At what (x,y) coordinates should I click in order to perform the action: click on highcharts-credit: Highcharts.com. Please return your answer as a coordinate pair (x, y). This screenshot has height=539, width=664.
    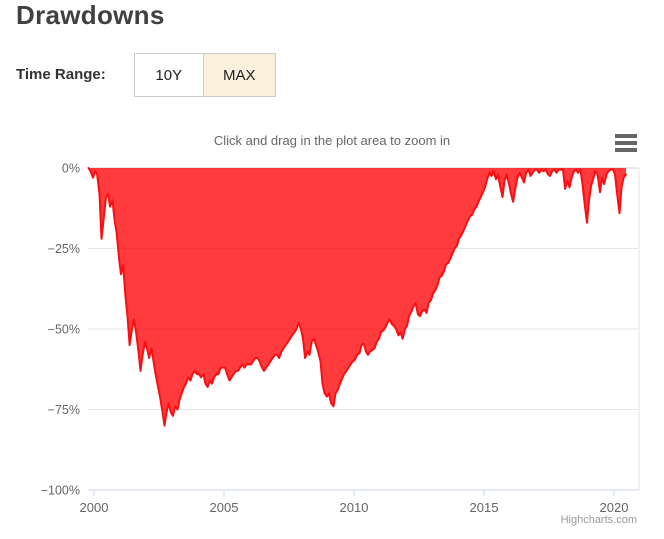
    Looking at the image, I should click on (598, 520).